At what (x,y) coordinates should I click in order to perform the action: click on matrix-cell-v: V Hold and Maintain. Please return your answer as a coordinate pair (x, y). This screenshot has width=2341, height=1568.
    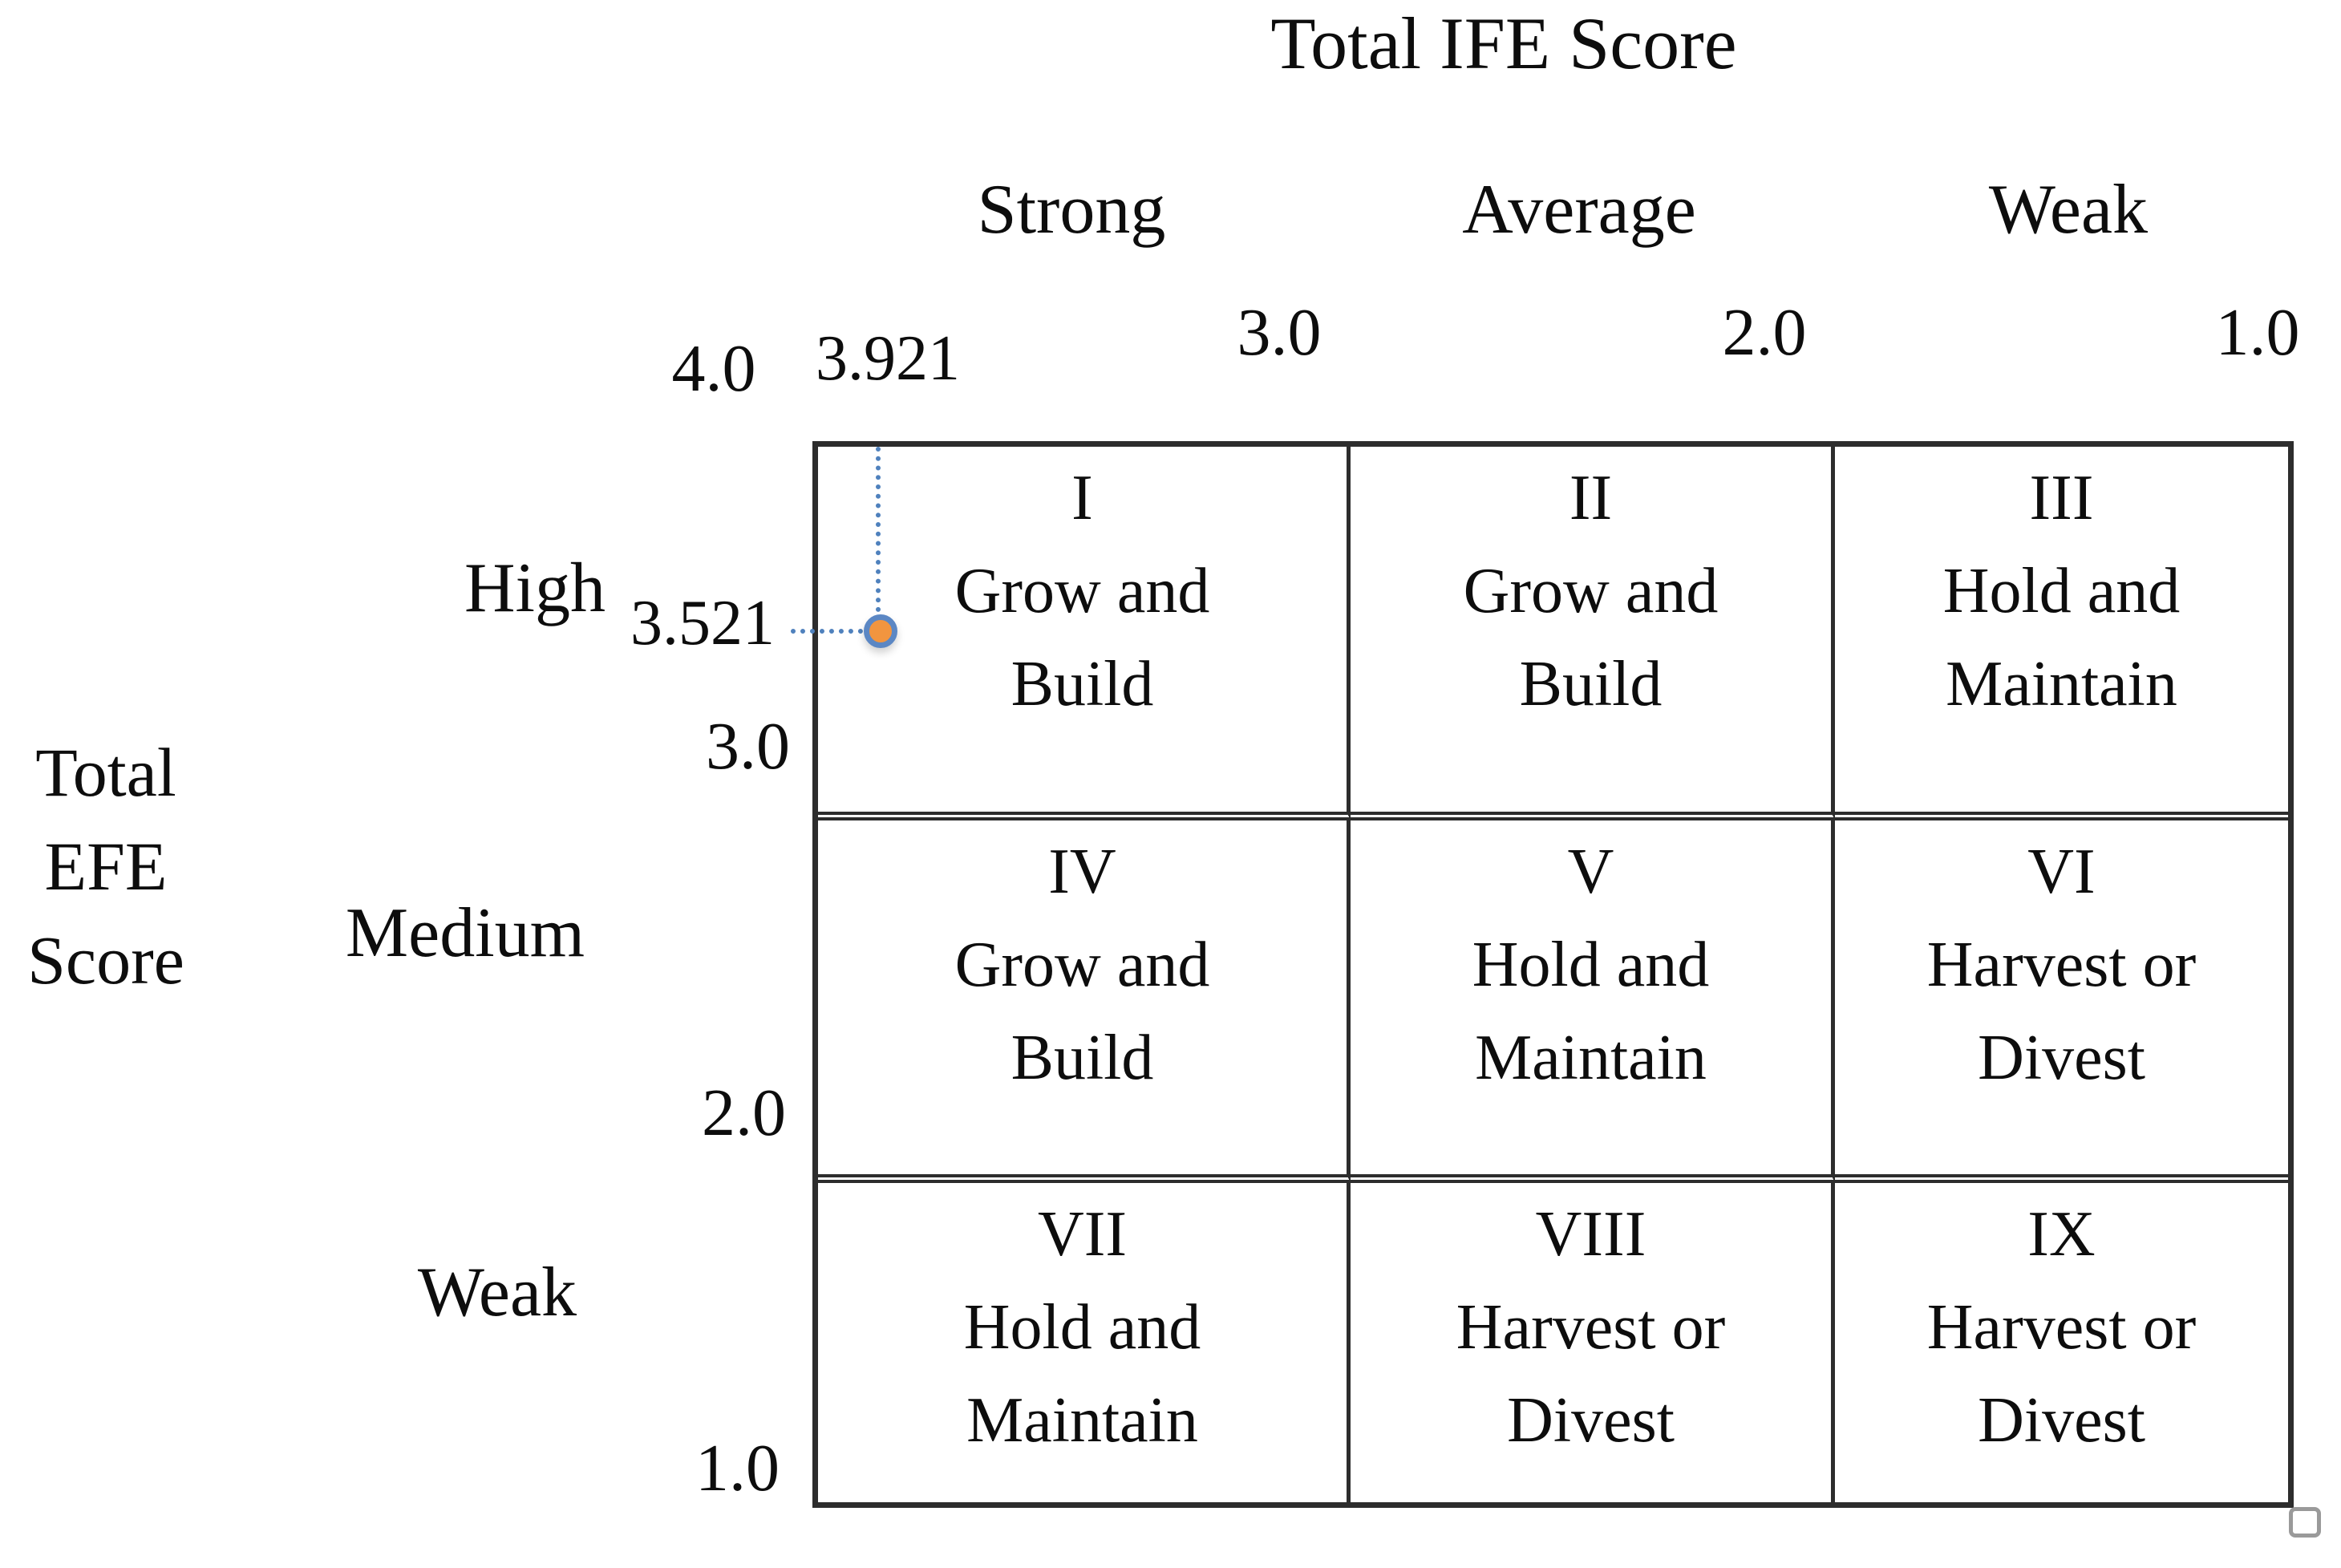
    Looking at the image, I should click on (1593, 1001).